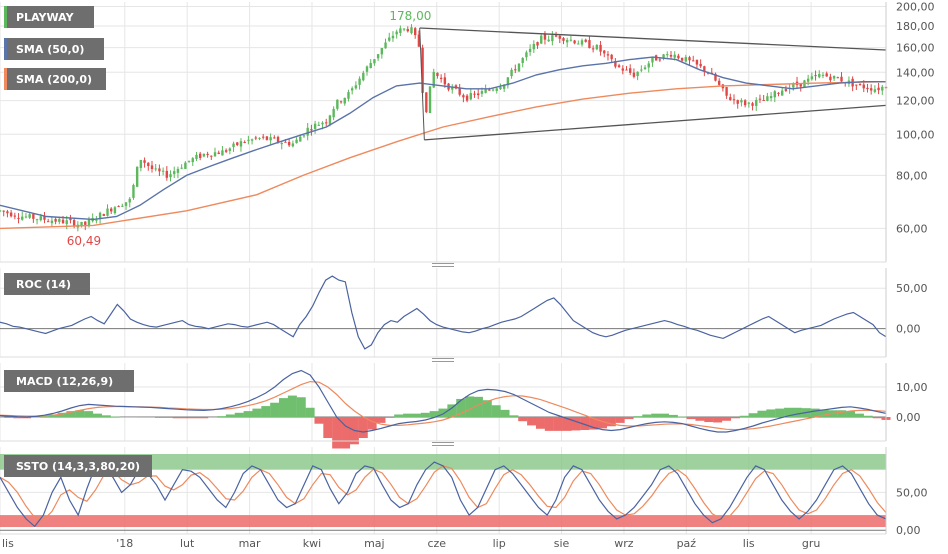 This screenshot has width=948, height=554. Describe the element at coordinates (54, 49) in the screenshot. I see `sma50-tag-bg` at that location.